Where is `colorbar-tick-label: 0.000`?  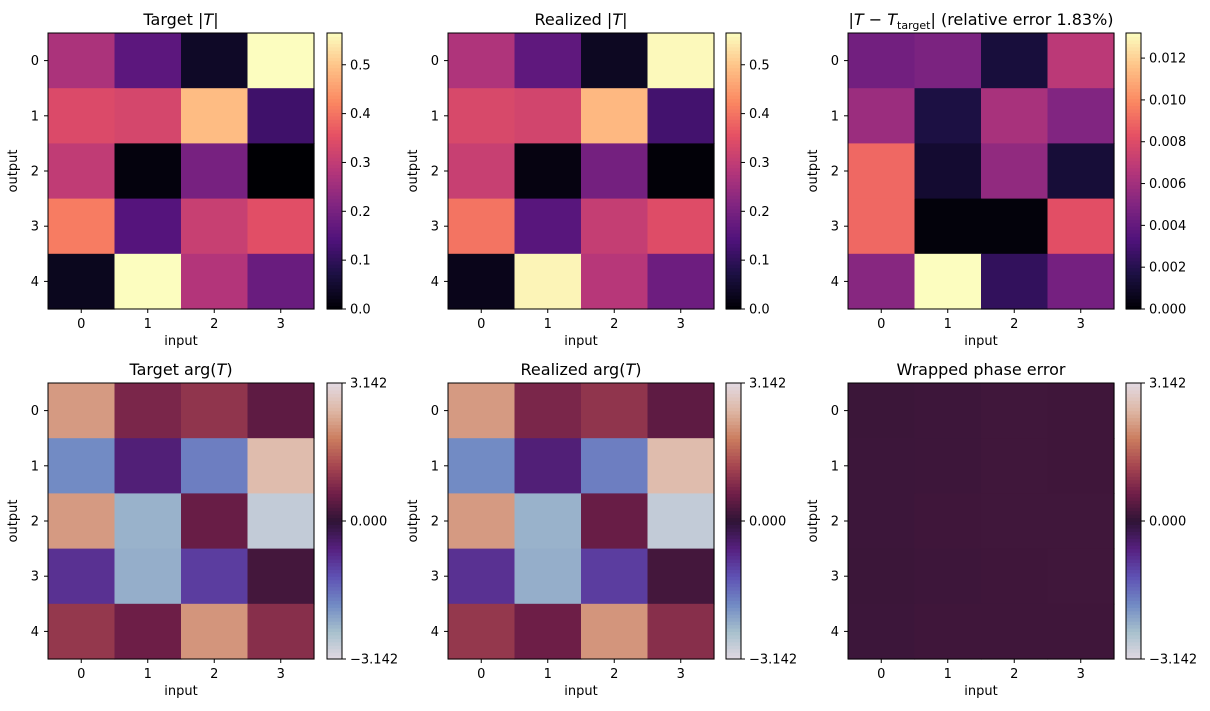
colorbar-tick-label: 0.000 is located at coordinates (368, 522).